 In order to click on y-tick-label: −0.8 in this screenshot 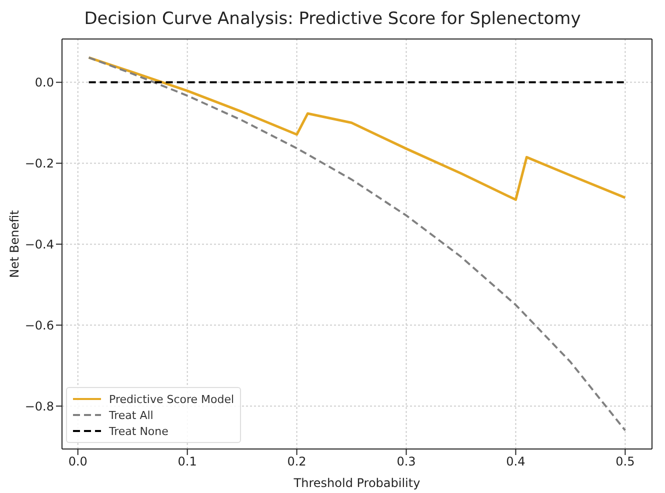, I will do `click(39, 406)`.